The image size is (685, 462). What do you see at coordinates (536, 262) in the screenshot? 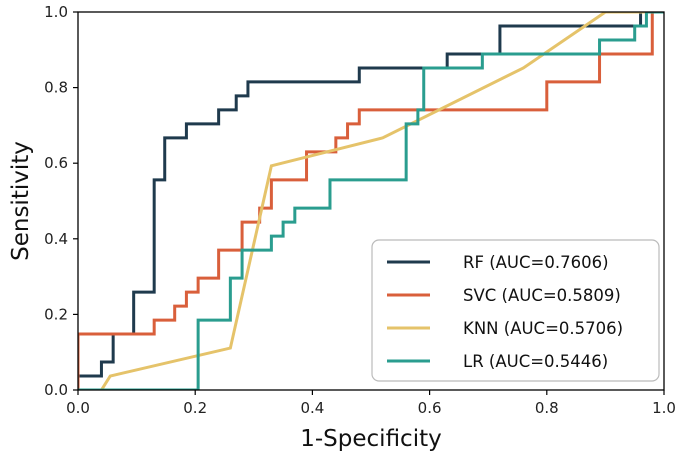
I see `legend-label: RF (AUC=0.7606)` at bounding box center [536, 262].